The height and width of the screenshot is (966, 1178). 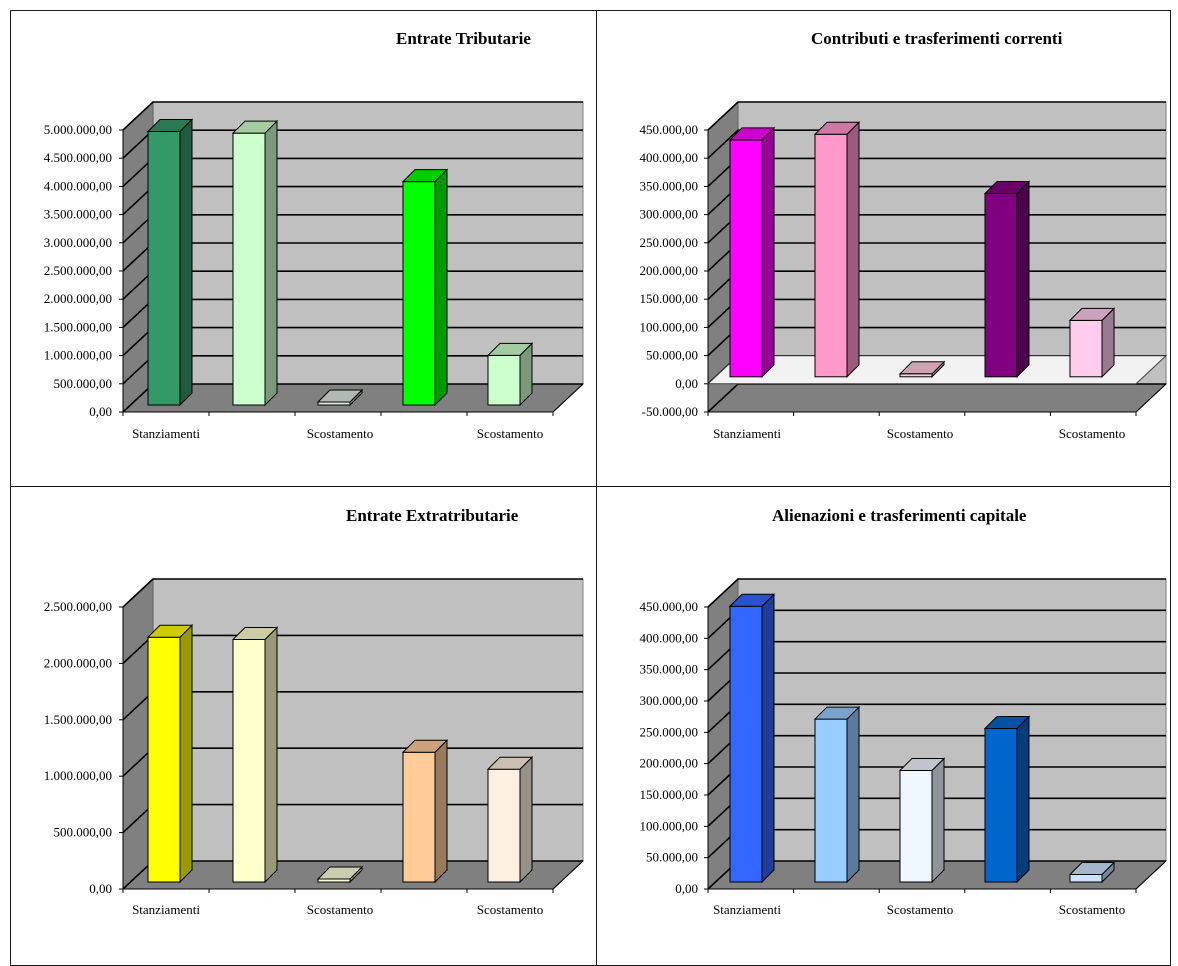 What do you see at coordinates (78, 242) in the screenshot?
I see `y-tick-label: 3.000.000,00` at bounding box center [78, 242].